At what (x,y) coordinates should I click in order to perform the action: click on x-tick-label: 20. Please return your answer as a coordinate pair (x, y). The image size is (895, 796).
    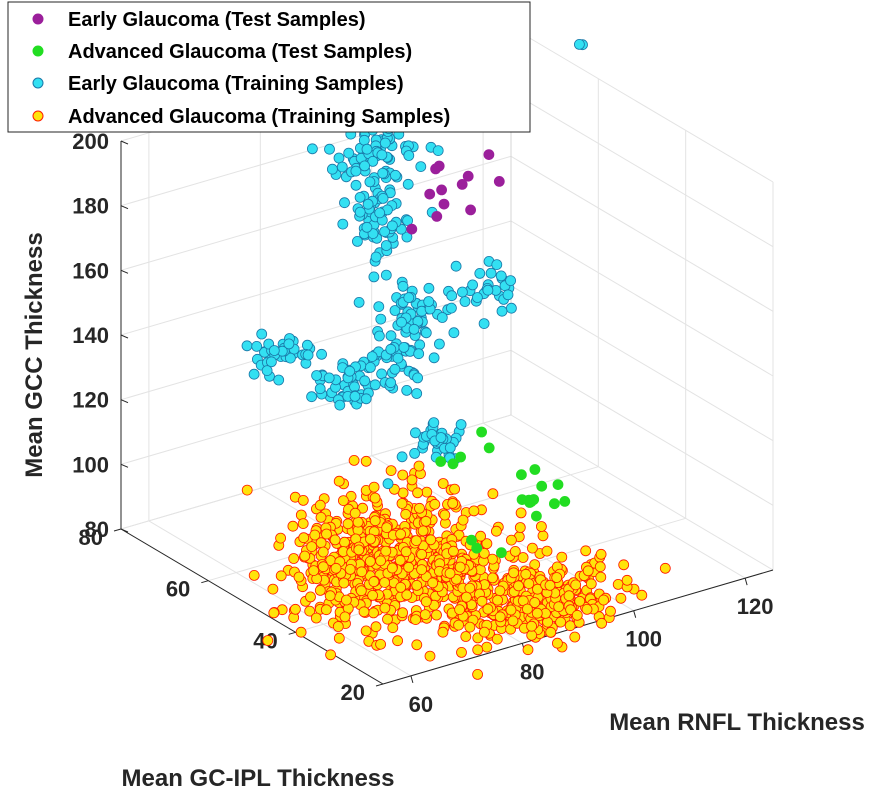
    Looking at the image, I should click on (353, 692).